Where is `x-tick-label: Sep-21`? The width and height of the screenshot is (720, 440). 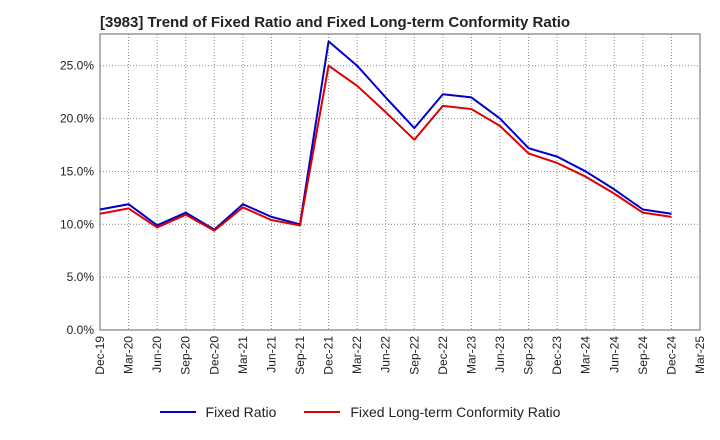
x-tick-label: Sep-21 is located at coordinates (300, 355).